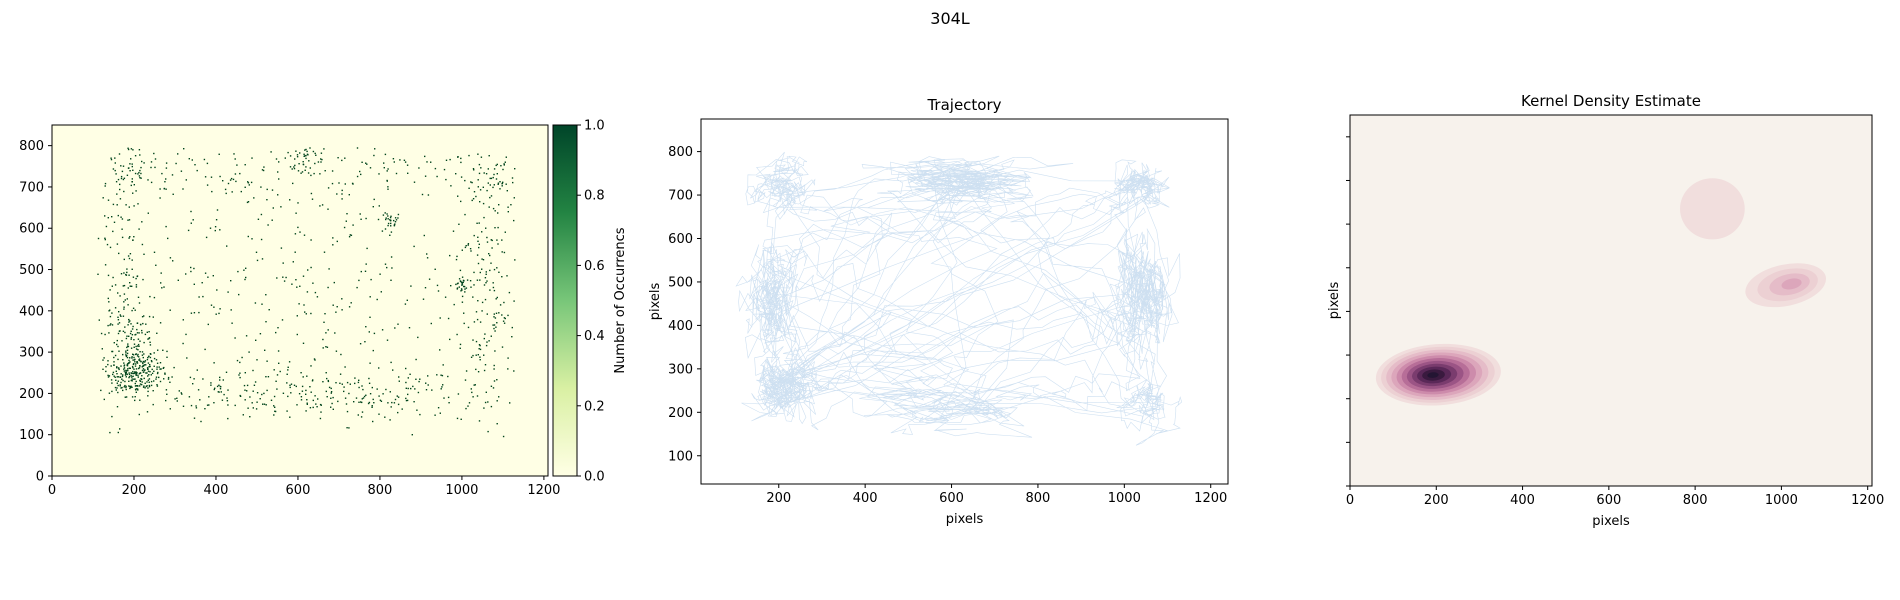 The width and height of the screenshot is (1900, 600). I want to click on colorbar-tick-label-0: 0.0, so click(594, 477).